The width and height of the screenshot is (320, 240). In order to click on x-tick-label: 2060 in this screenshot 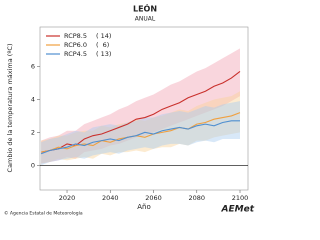, I will do `click(153, 198)`.